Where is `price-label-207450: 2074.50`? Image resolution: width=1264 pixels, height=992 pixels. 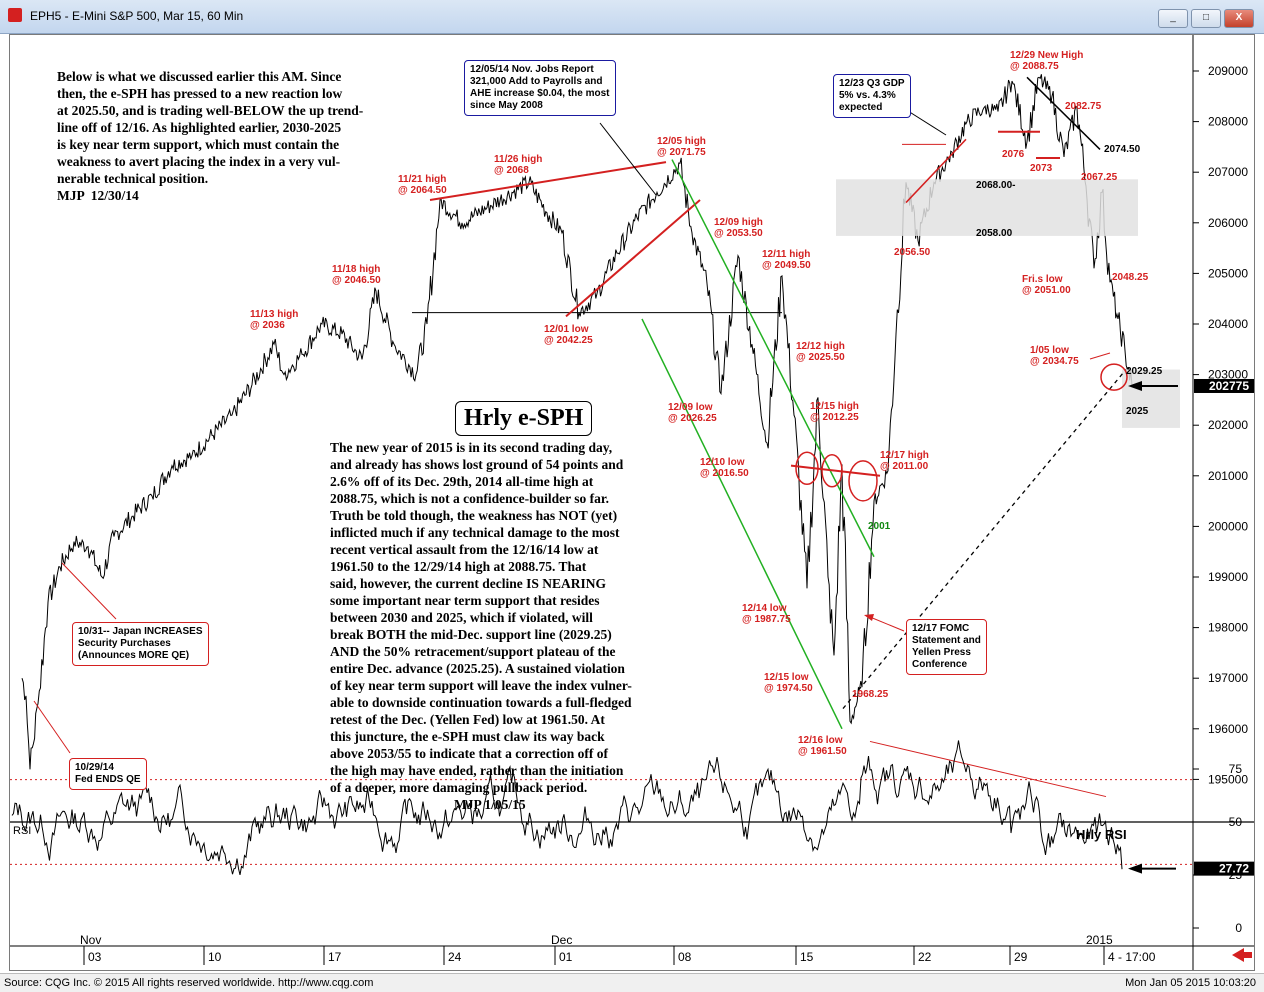 price-label-207450: 2074.50 is located at coordinates (1122, 149).